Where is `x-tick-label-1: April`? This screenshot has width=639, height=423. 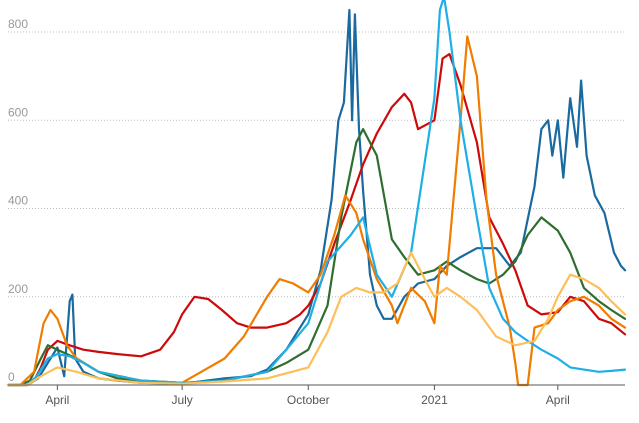 x-tick-label-1: April is located at coordinates (57, 400).